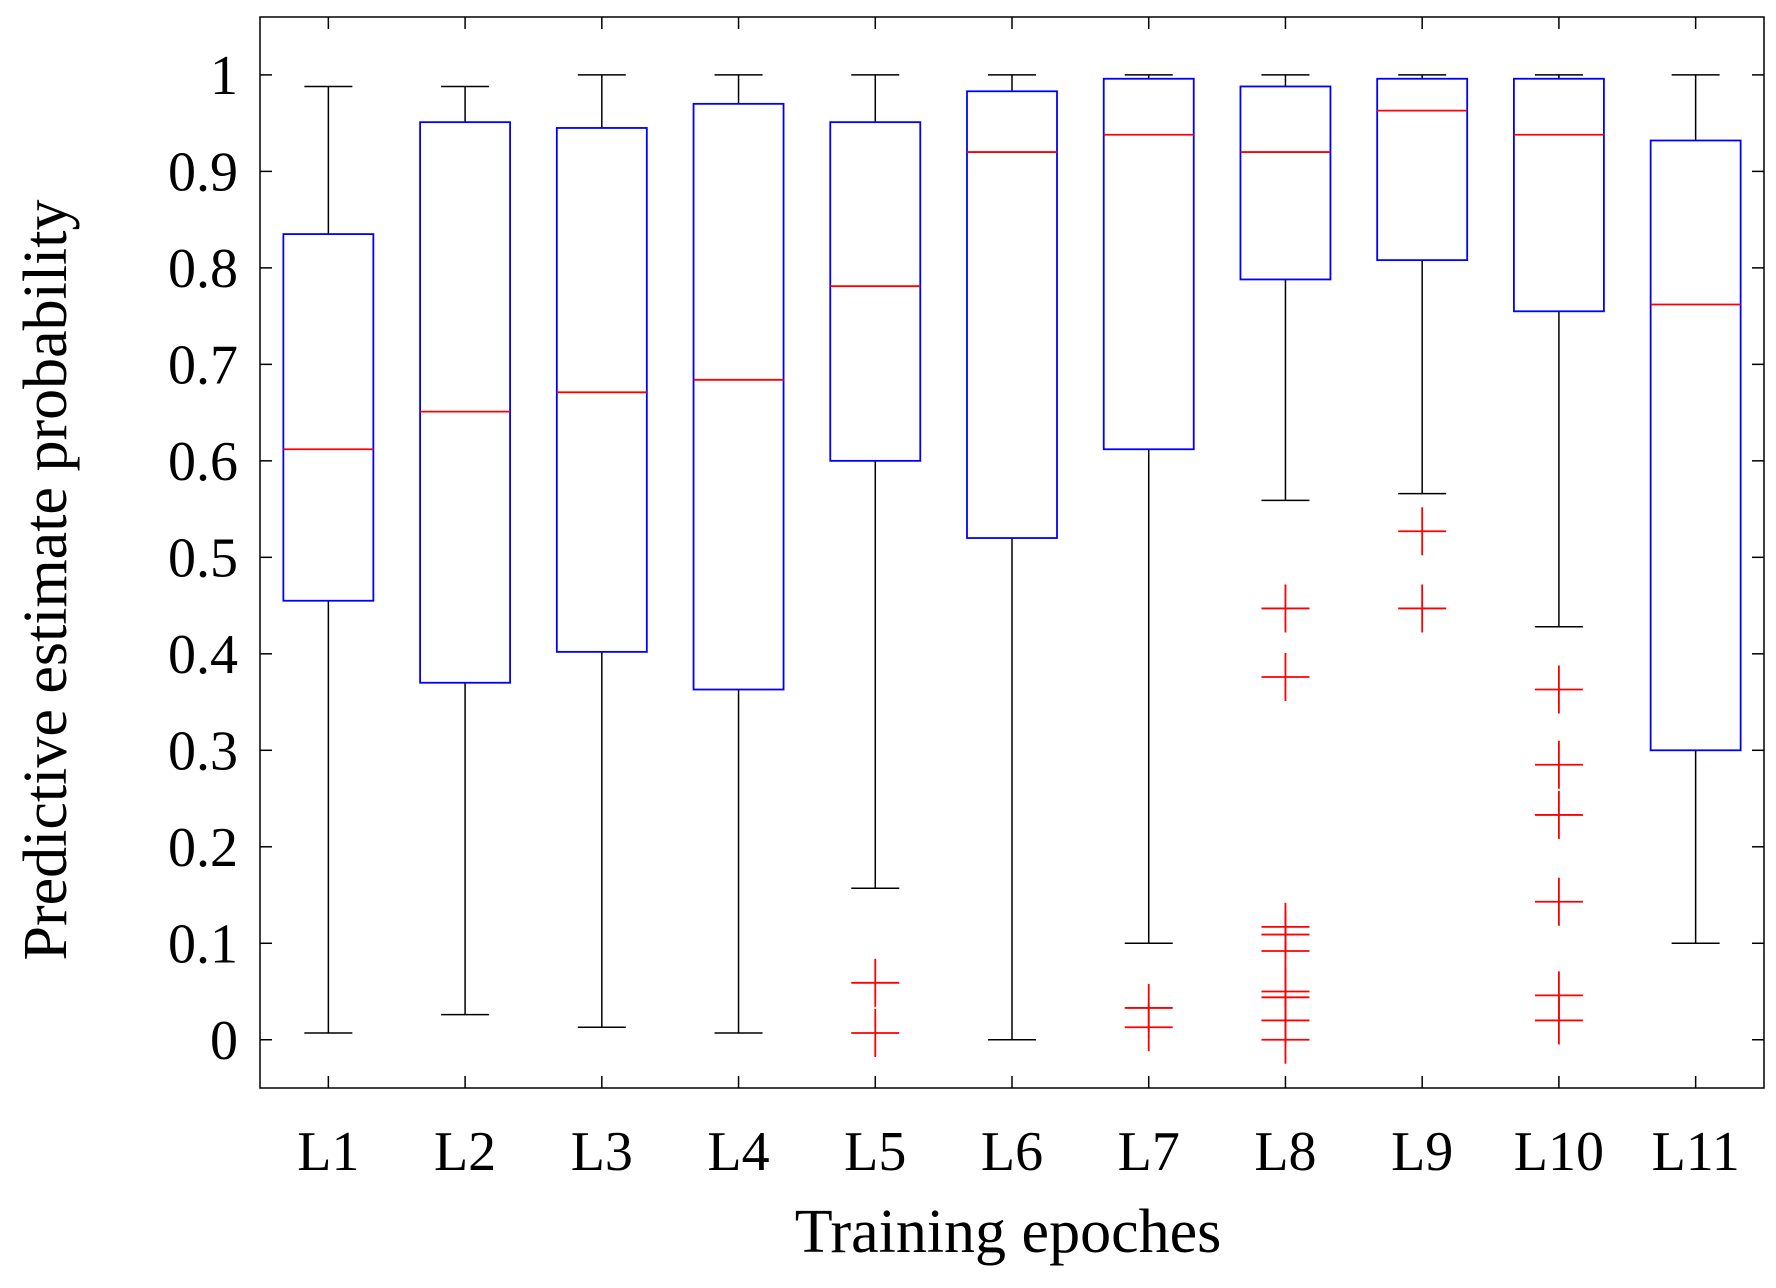  Describe the element at coordinates (1422, 1152) in the screenshot. I see `x-tick-label: L9` at that location.